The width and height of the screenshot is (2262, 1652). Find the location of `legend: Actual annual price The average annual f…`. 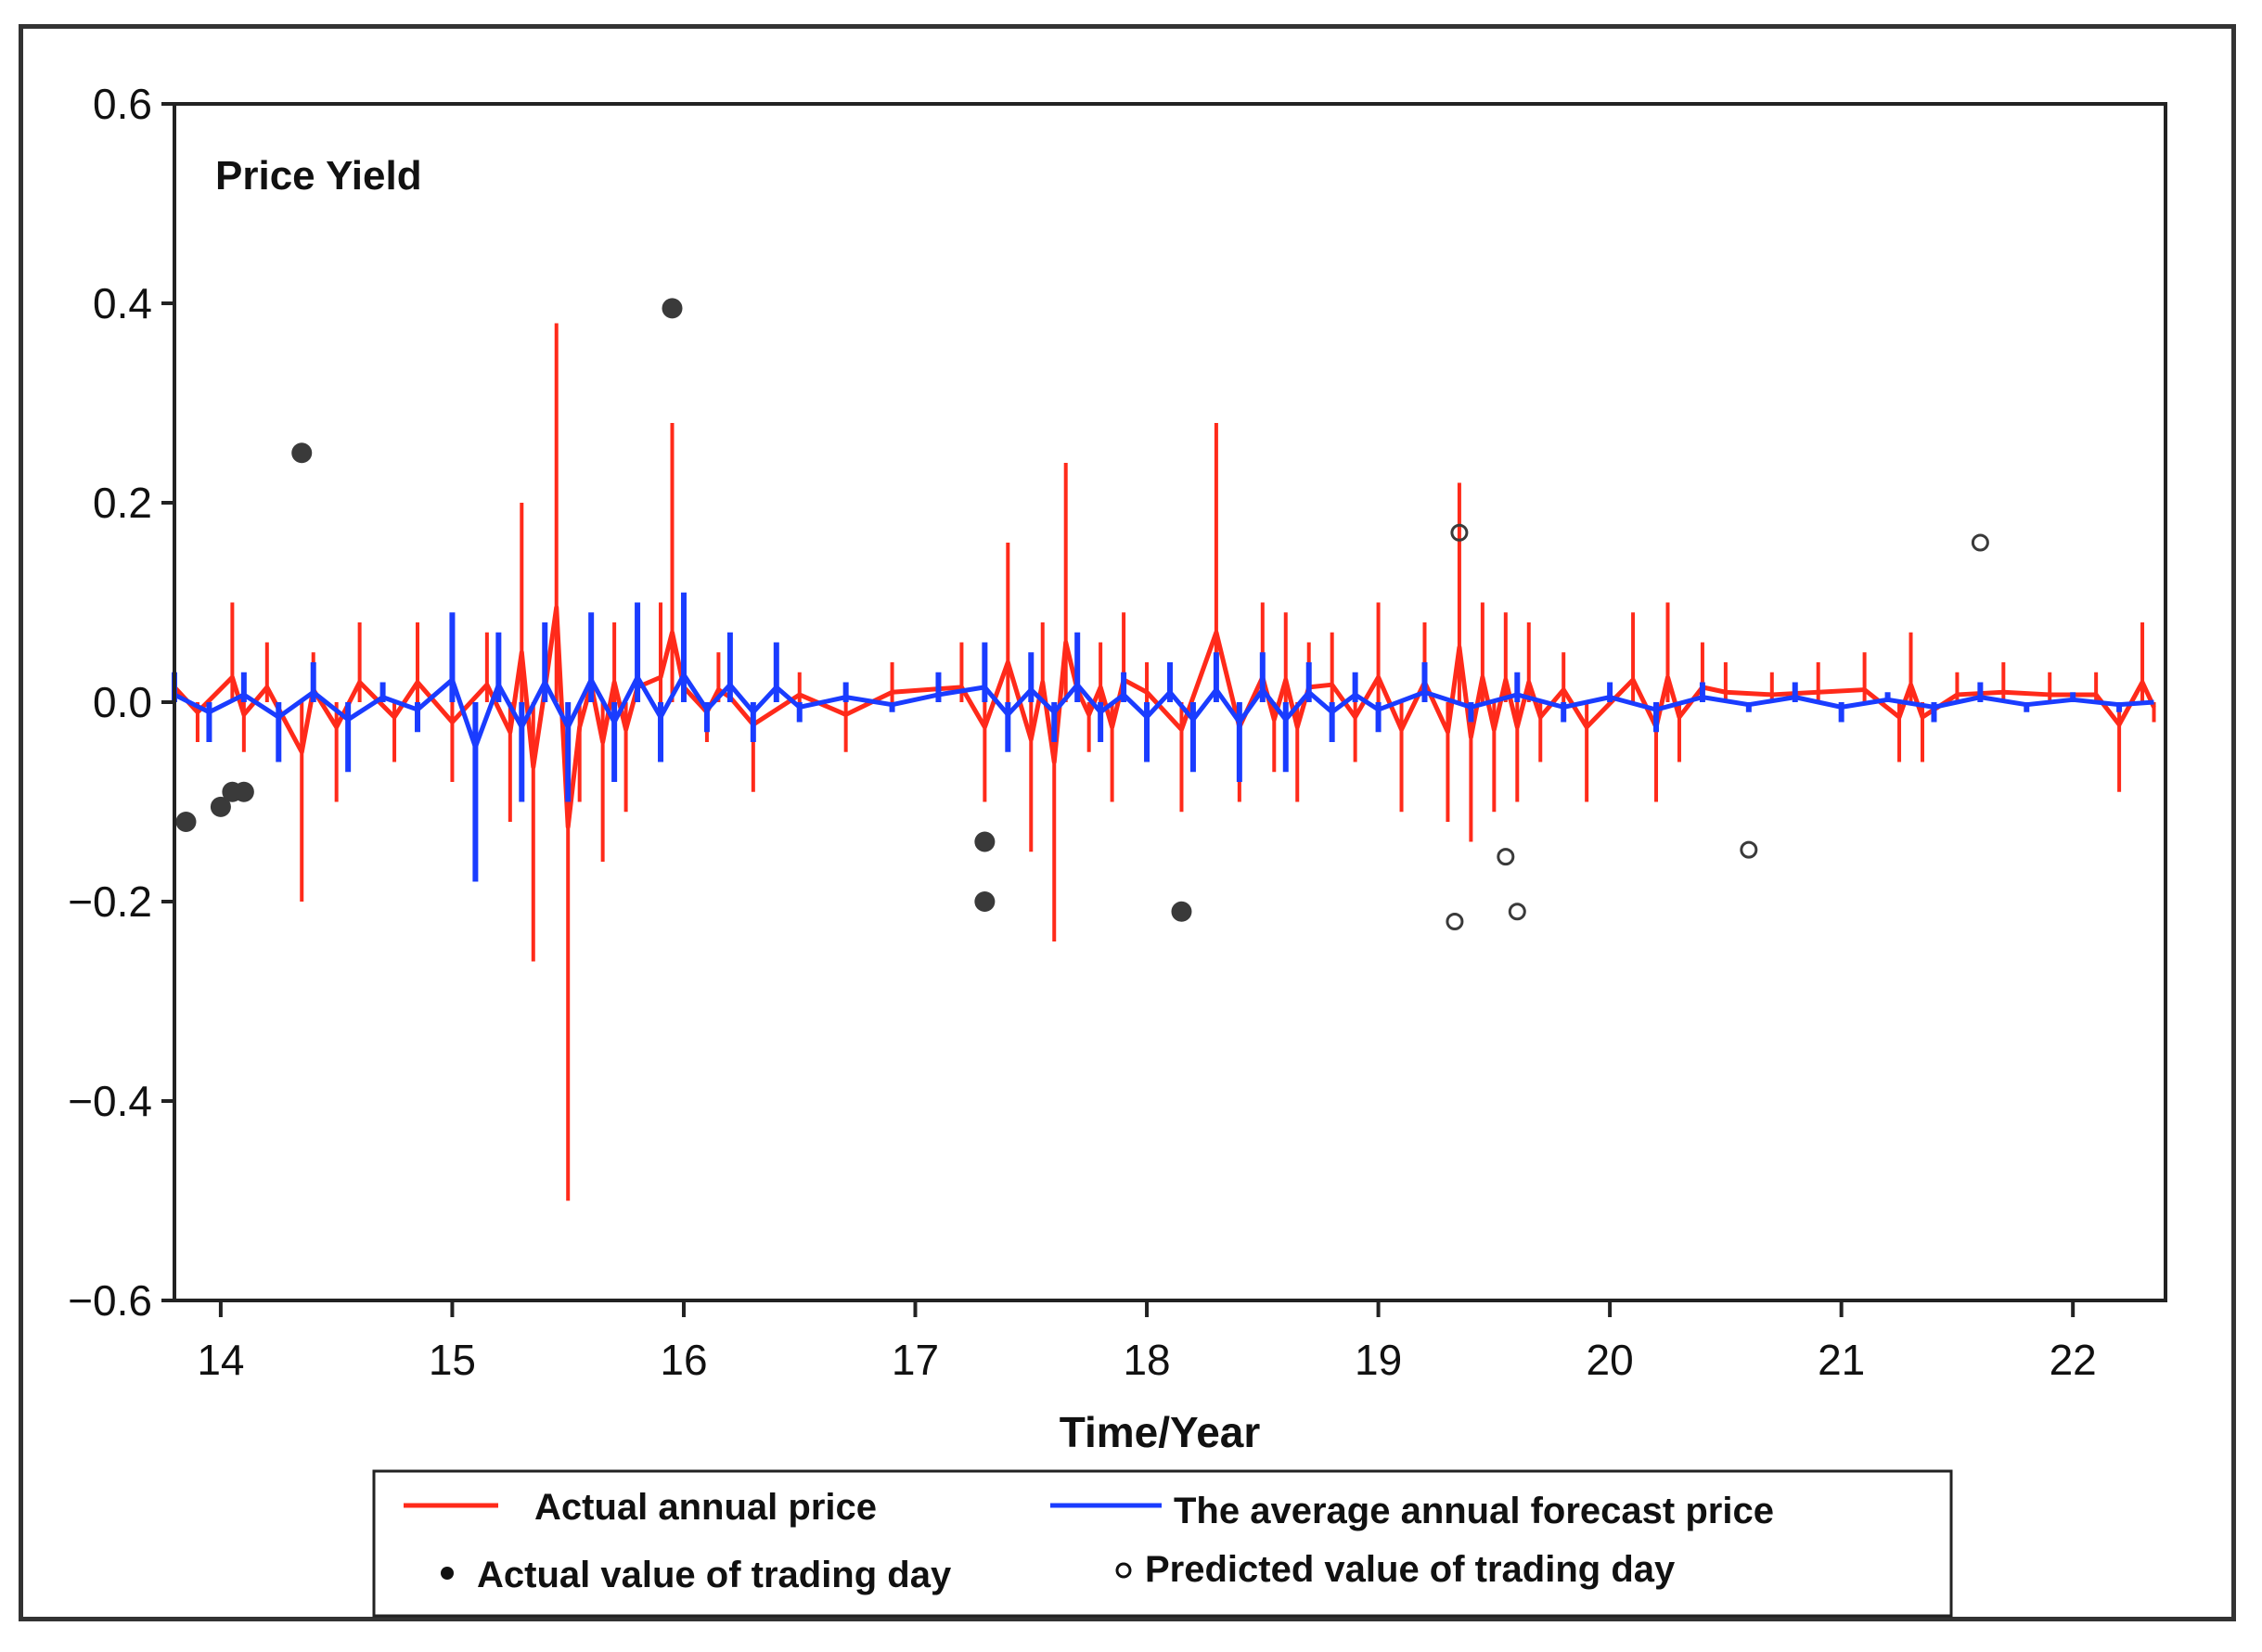

legend: Actual annual price The average annual f… is located at coordinates (1163, 1543).